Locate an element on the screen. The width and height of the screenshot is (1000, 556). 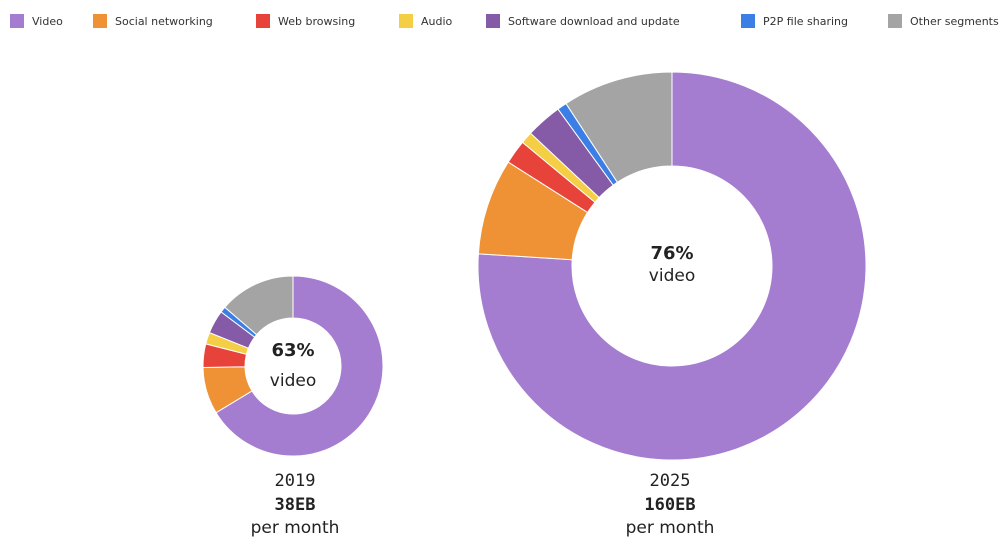
legend-swatch-video is located at coordinates (17, 21).